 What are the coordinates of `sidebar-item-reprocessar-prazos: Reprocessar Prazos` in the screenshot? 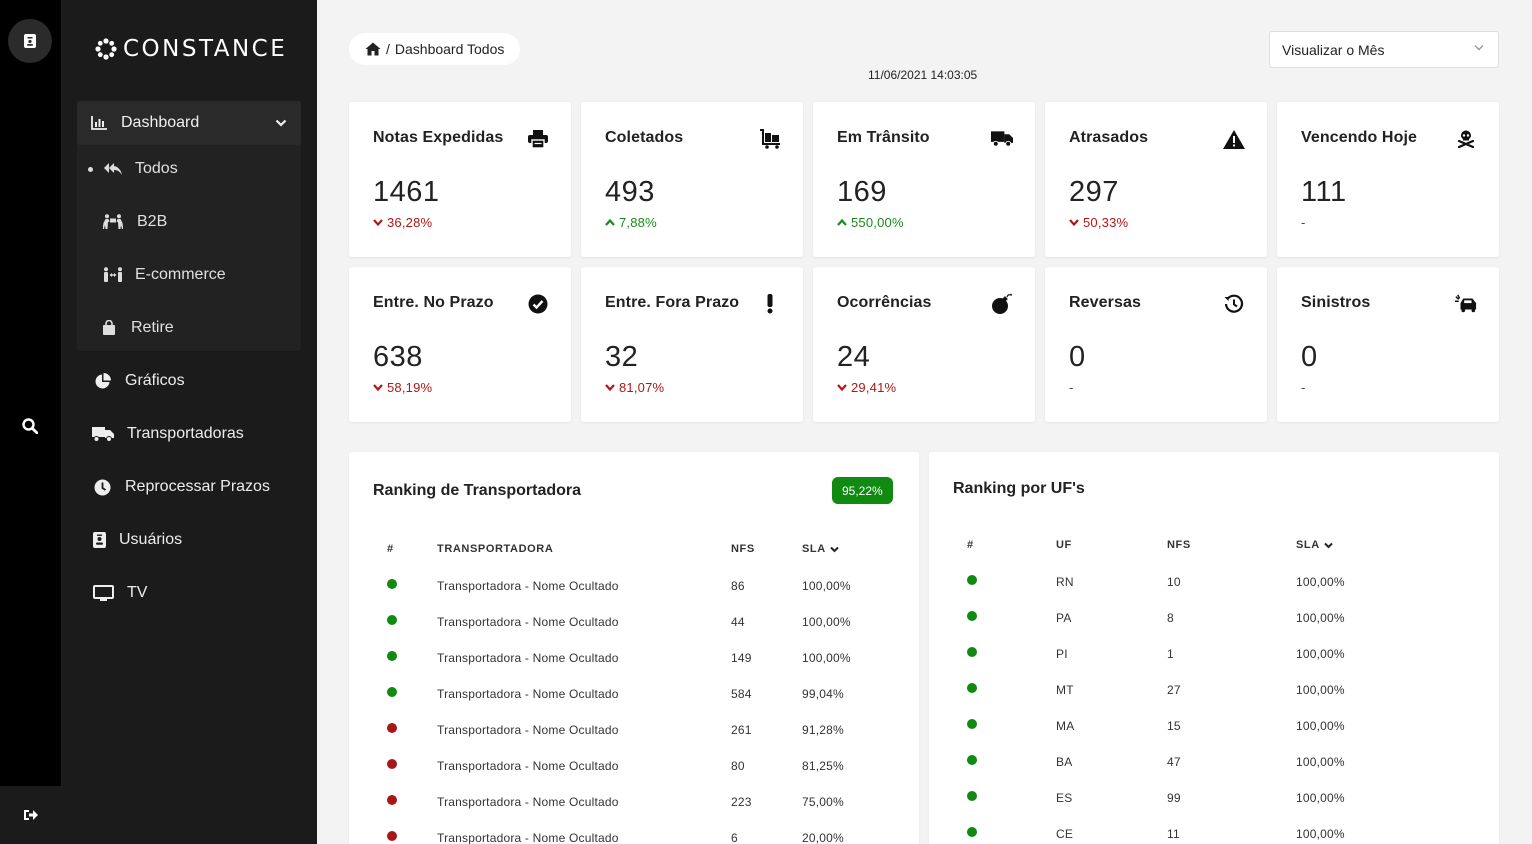 It's located at (180, 487).